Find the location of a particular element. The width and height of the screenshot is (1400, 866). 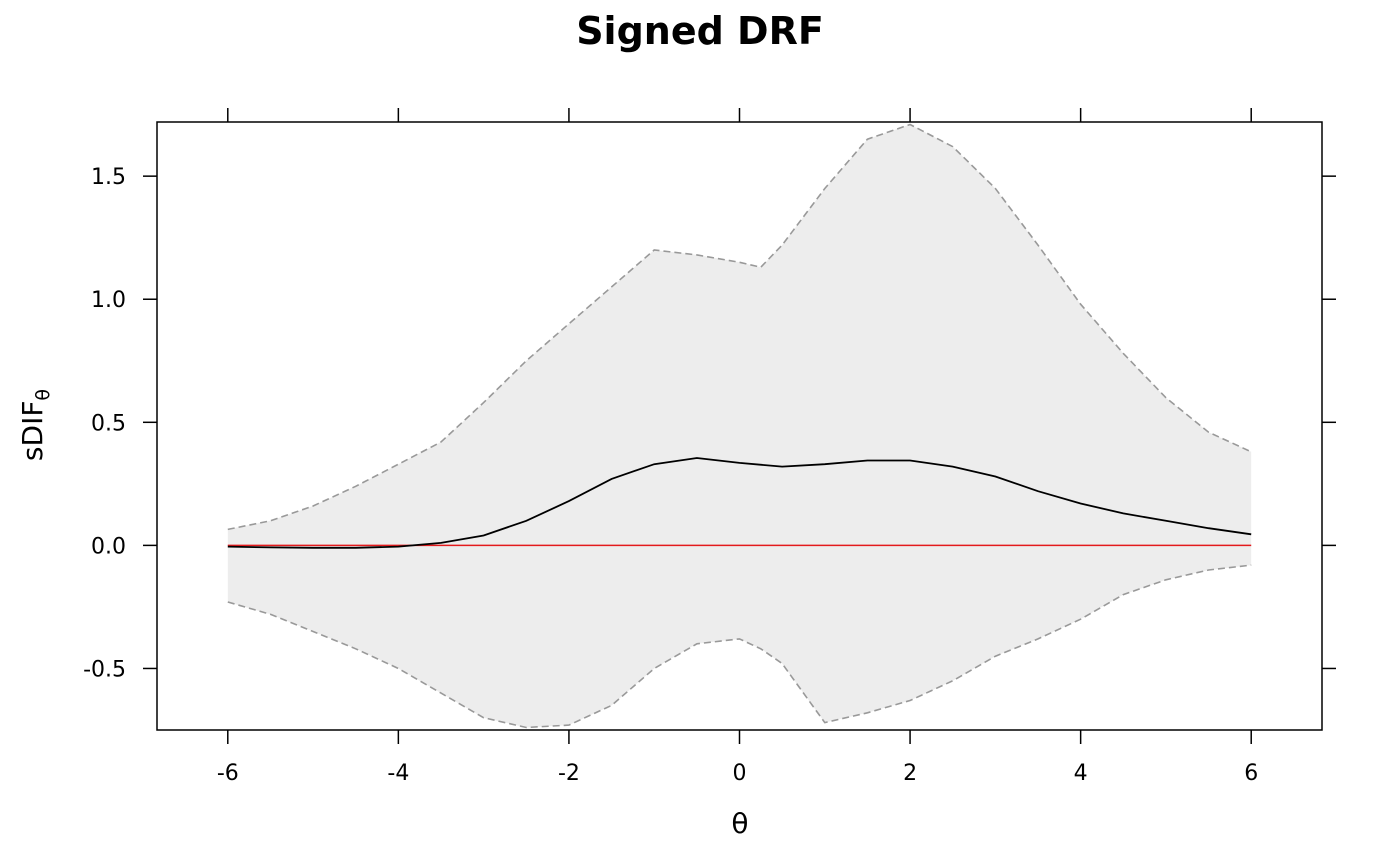

x-tick-label: -6 is located at coordinates (228, 773).